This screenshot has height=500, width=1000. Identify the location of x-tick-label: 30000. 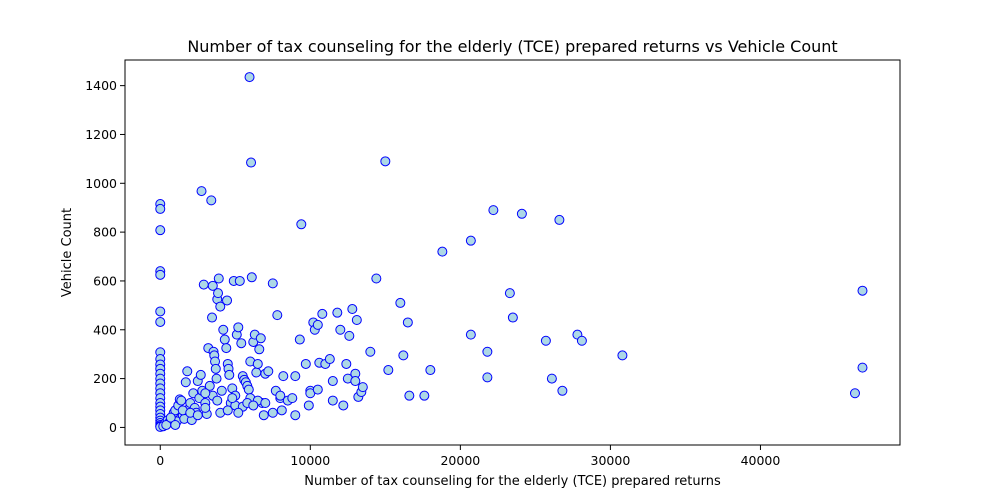
(611, 460).